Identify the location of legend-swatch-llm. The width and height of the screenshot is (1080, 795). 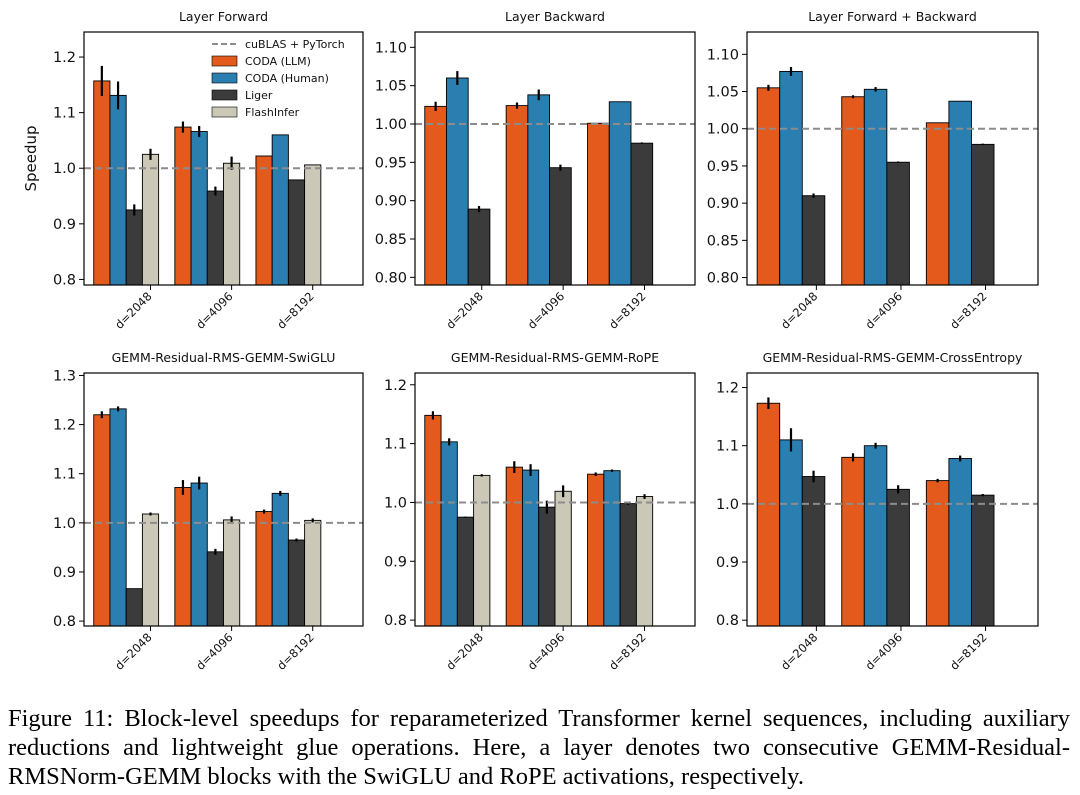
(224, 61).